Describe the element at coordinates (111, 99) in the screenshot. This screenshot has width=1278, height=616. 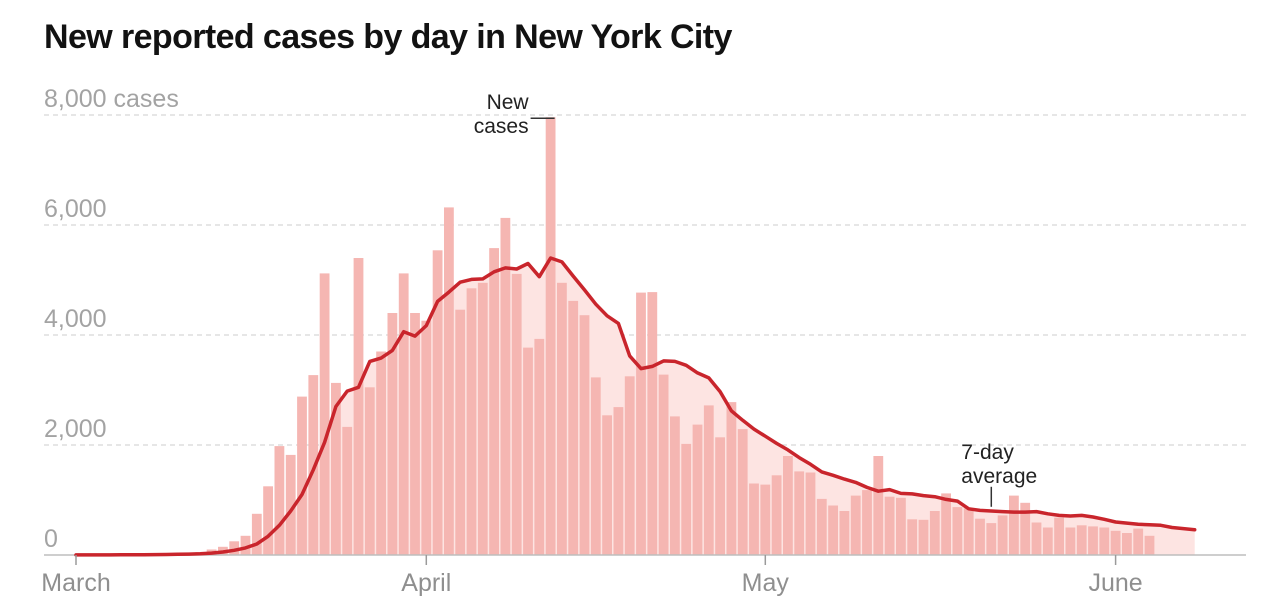
I see `y-tick-label: 8,000 cases` at that location.